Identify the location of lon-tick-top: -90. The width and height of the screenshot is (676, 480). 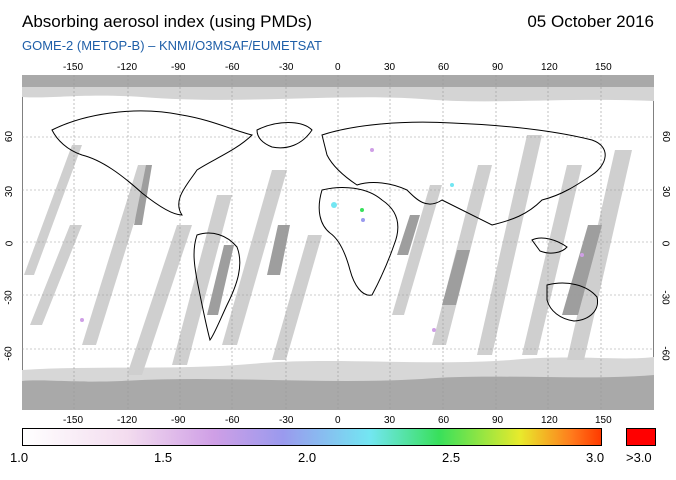
(178, 67).